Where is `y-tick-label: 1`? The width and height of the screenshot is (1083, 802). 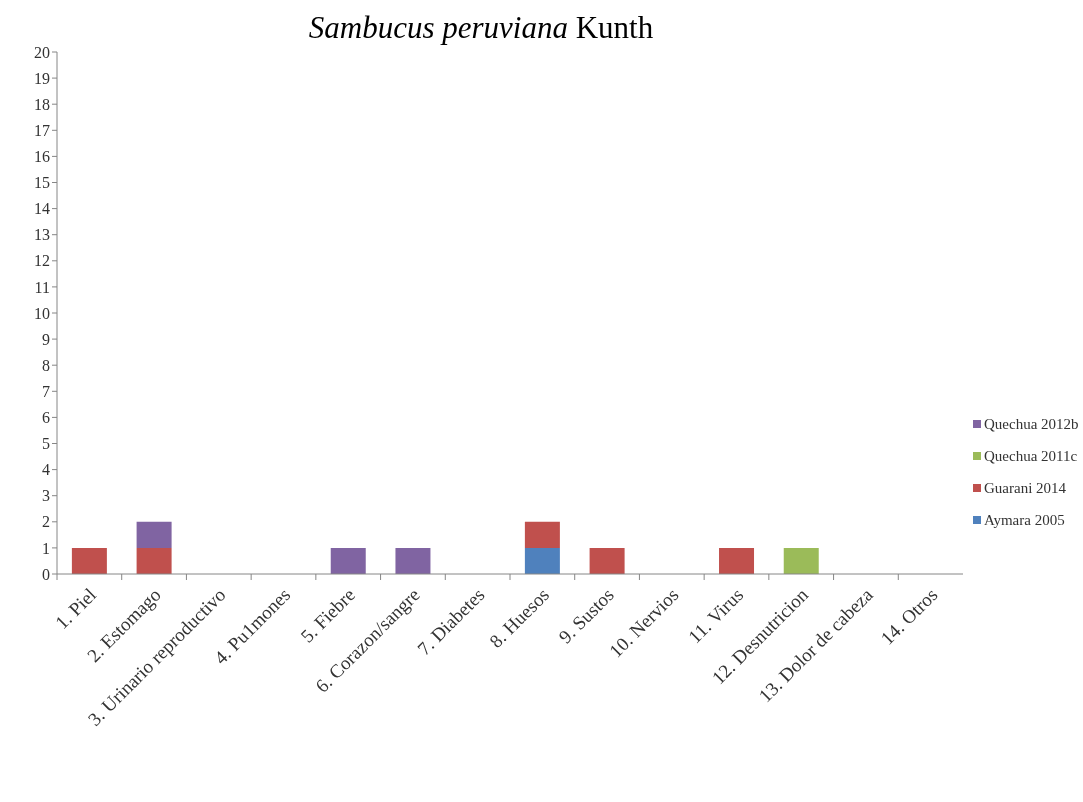
y-tick-label: 1 is located at coordinates (46, 548).